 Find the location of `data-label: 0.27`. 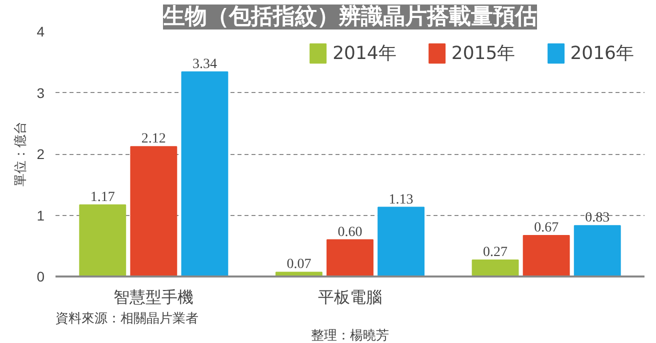

data-label: 0.27 is located at coordinates (495, 252).